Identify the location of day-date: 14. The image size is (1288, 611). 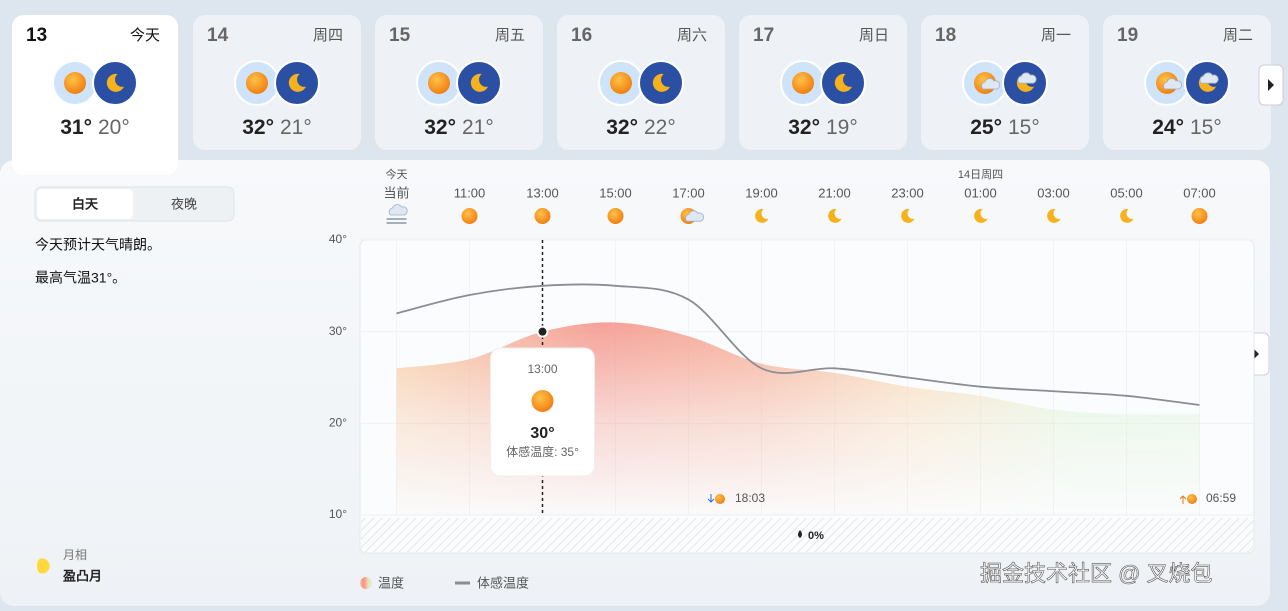
(218, 35).